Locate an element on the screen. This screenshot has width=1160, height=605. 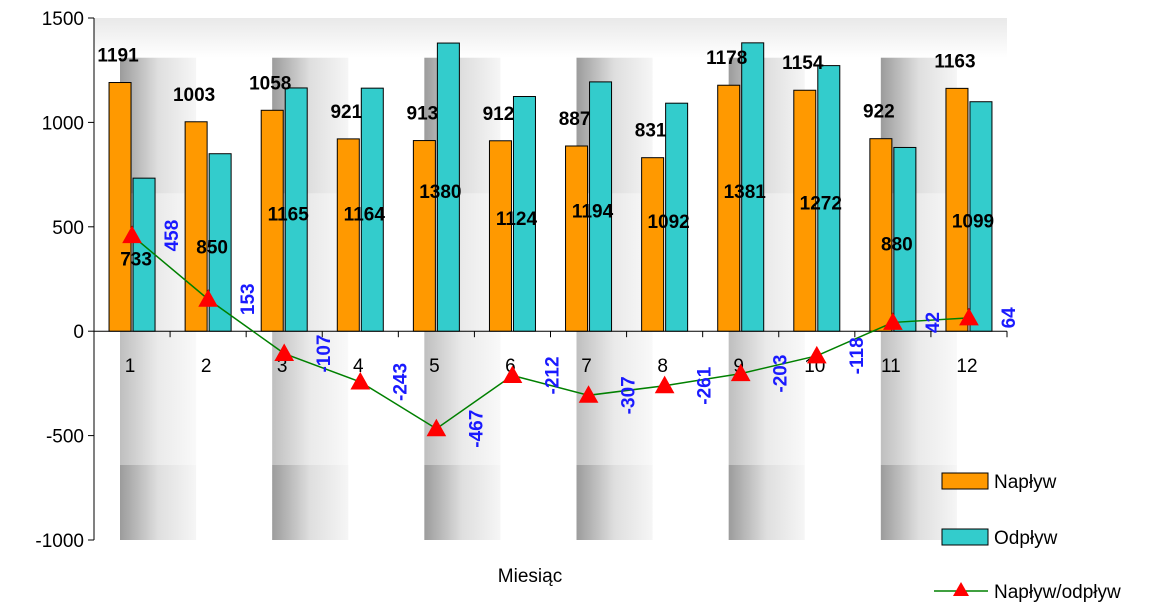
data-label-inflow: 1003 is located at coordinates (194, 95).